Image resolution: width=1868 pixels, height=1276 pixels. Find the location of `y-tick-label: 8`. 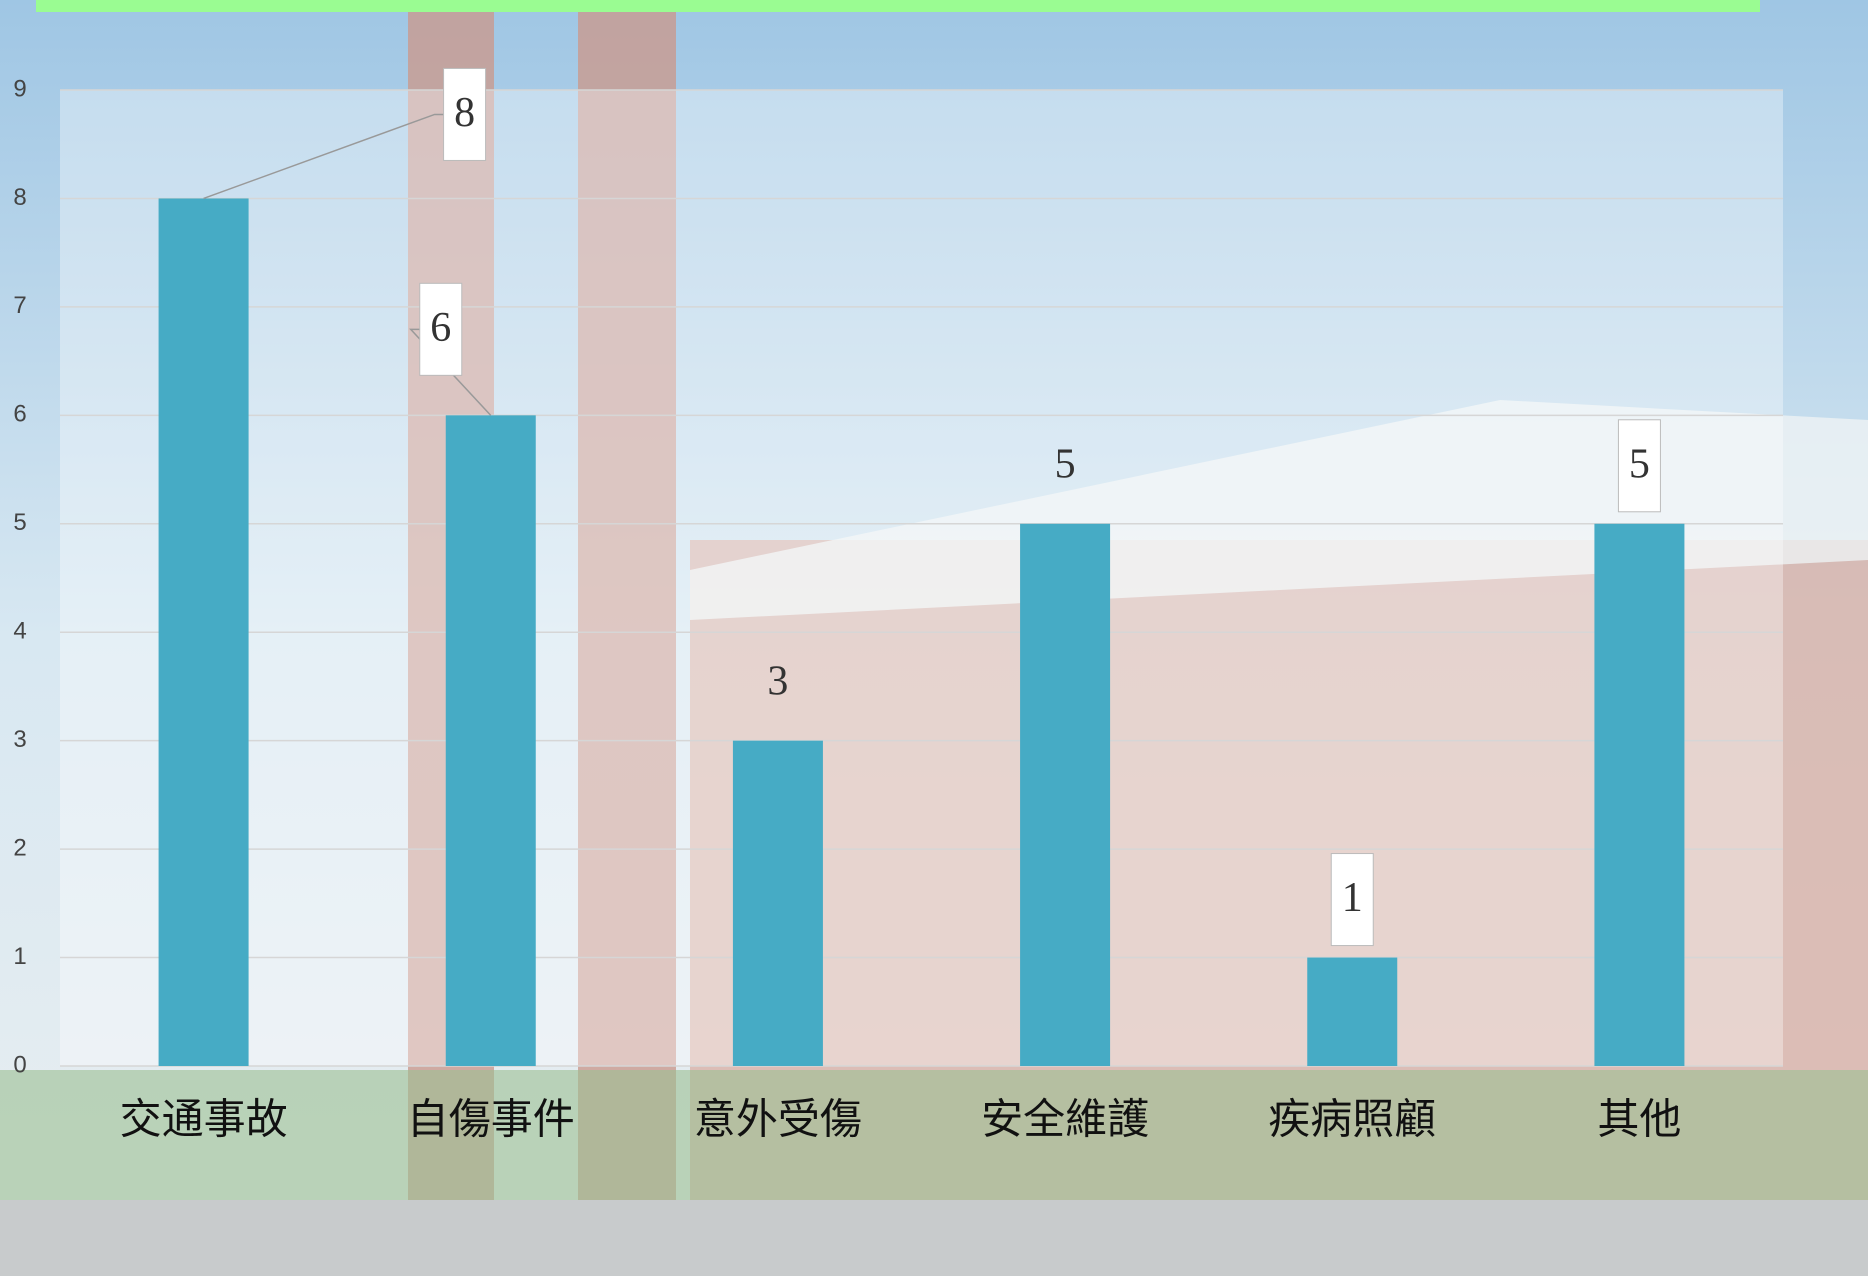

y-tick-label: 8 is located at coordinates (19, 197).